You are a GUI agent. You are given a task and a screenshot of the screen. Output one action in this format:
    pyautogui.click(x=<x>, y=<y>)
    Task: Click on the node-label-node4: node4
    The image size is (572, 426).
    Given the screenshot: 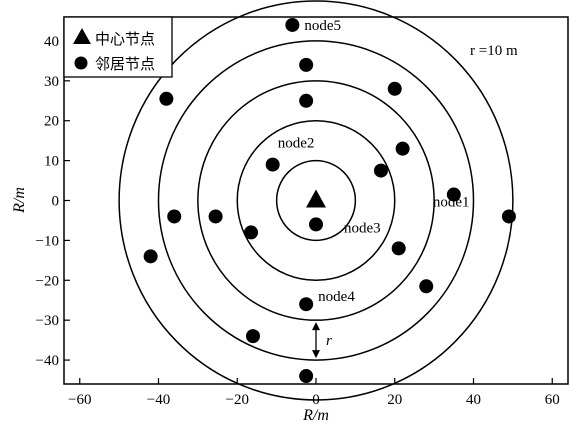 What is the action you would take?
    pyautogui.click(x=336, y=297)
    